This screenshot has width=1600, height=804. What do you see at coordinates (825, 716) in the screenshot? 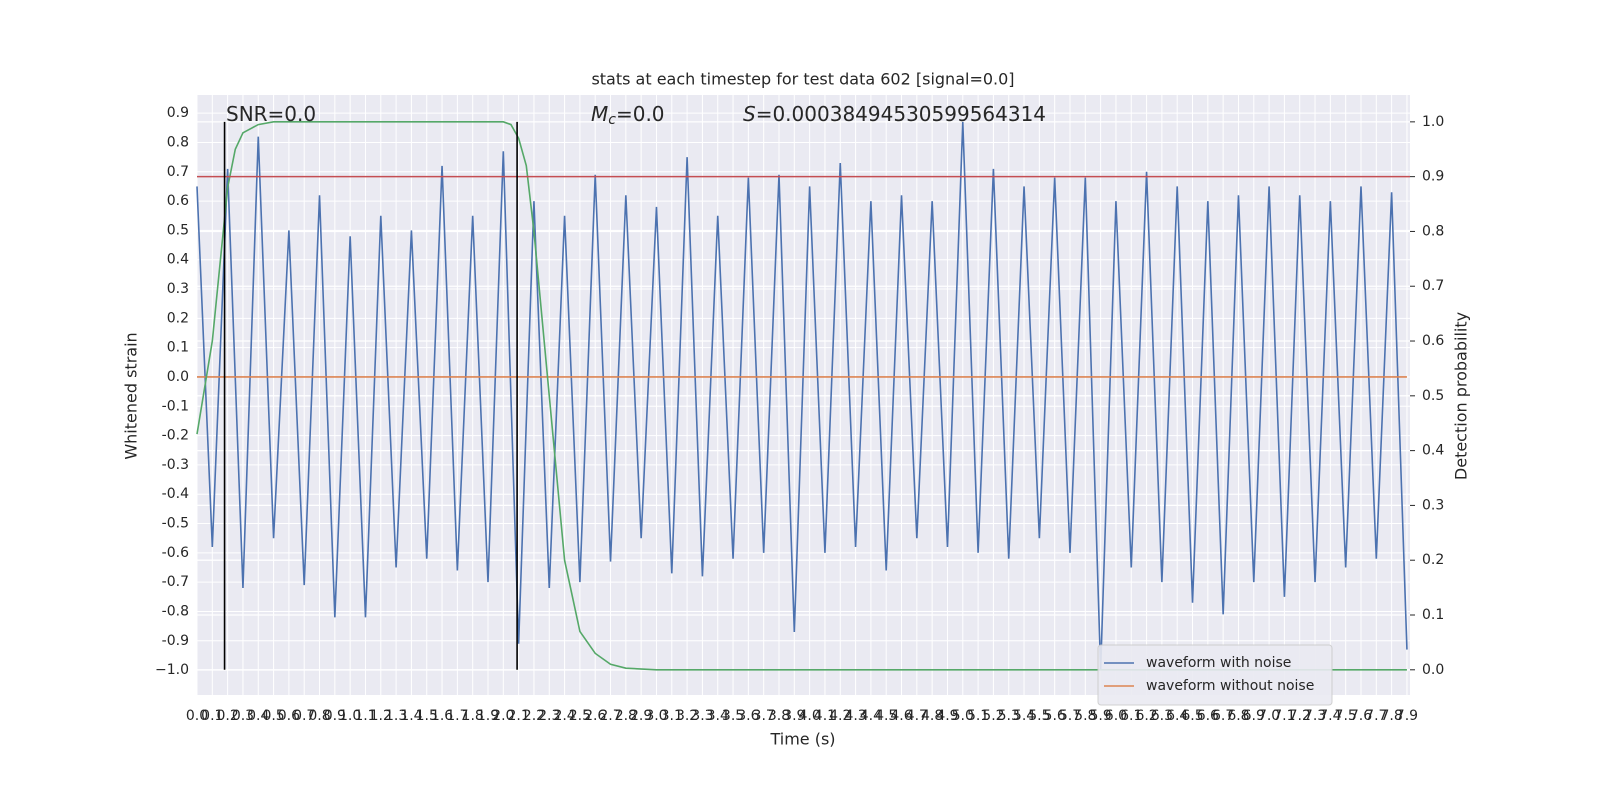
I see `x-tick-label: 4.1` at bounding box center [825, 716].